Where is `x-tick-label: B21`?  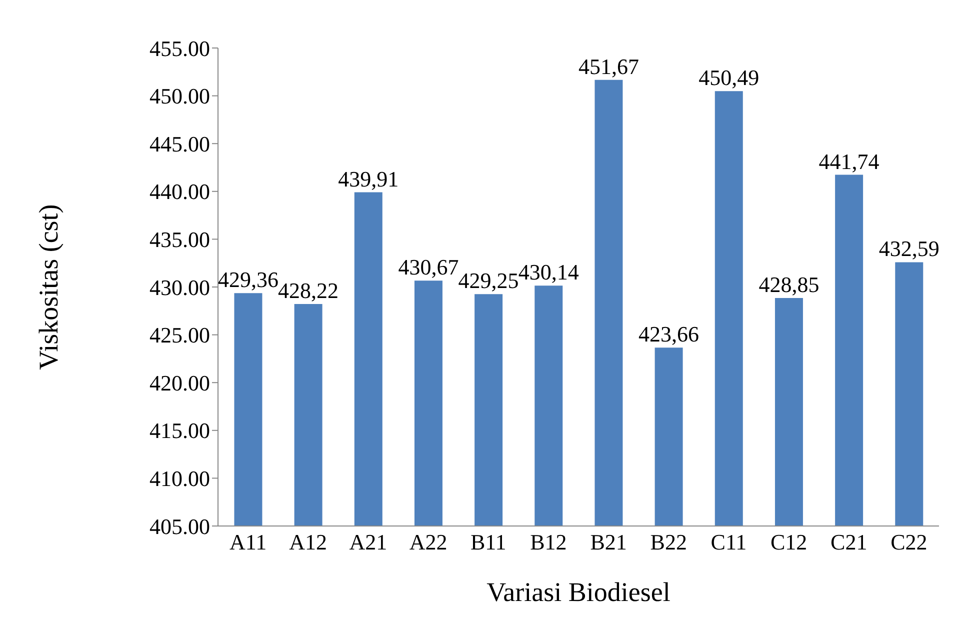 x-tick-label: B21 is located at coordinates (608, 542).